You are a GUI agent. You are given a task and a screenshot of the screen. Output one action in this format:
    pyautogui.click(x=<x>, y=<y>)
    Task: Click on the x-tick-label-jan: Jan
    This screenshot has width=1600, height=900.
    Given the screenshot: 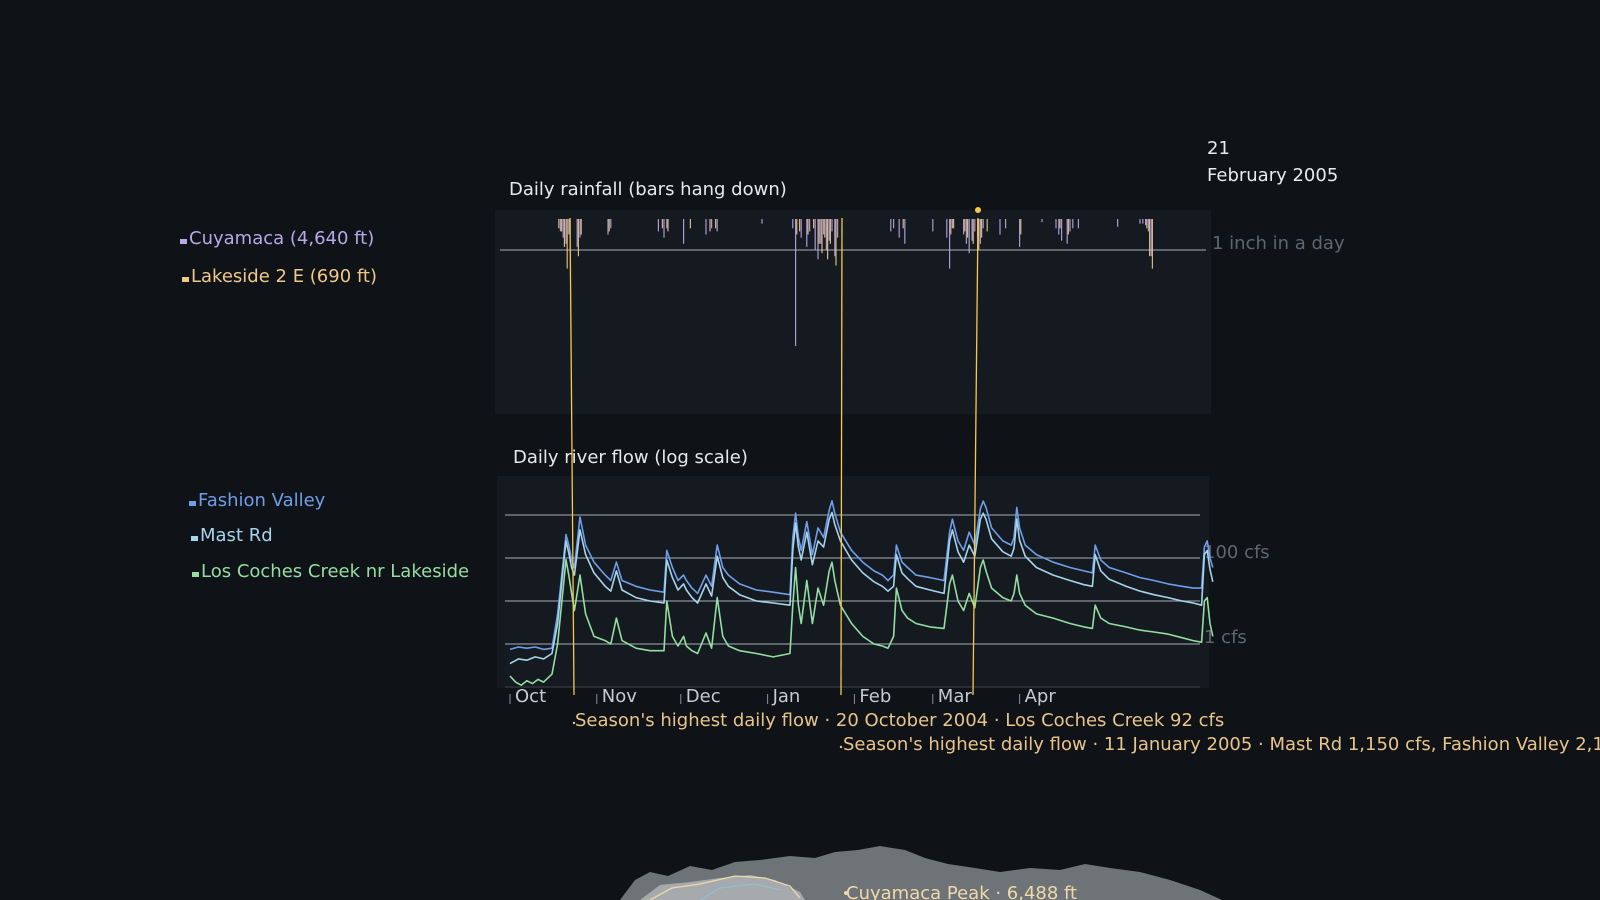 What is the action you would take?
    pyautogui.click(x=786, y=696)
    